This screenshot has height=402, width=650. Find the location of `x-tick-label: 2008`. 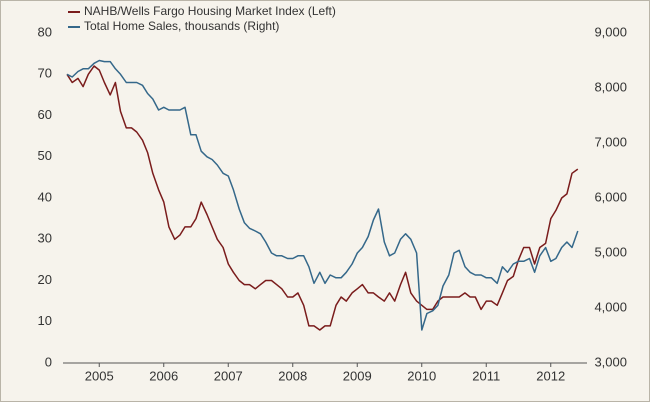

x-tick-label: 2008 is located at coordinates (292, 375).